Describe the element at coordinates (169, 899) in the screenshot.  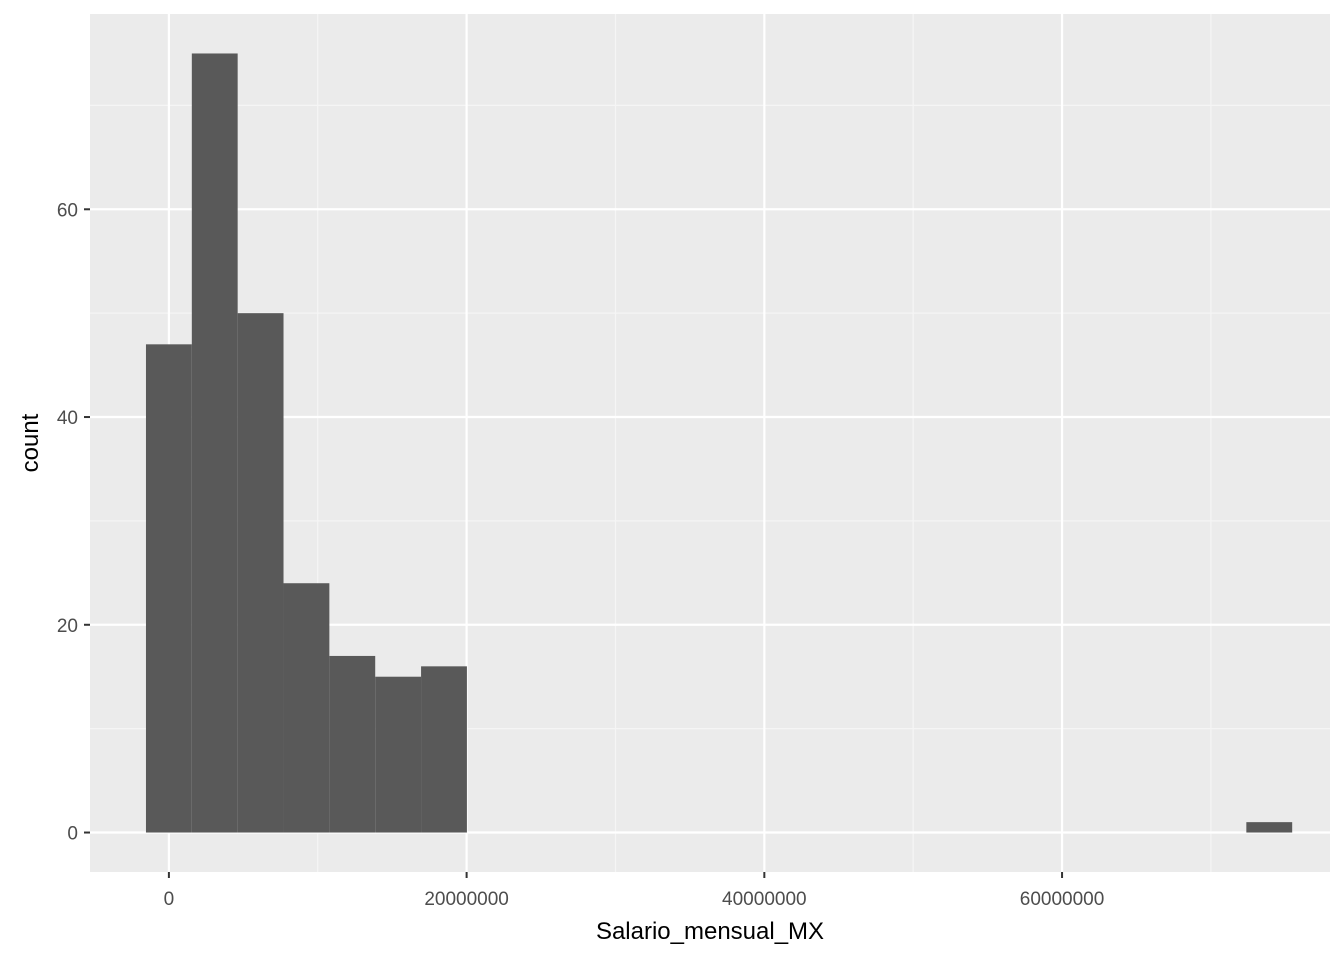
I see `x-tick-label: 0` at that location.